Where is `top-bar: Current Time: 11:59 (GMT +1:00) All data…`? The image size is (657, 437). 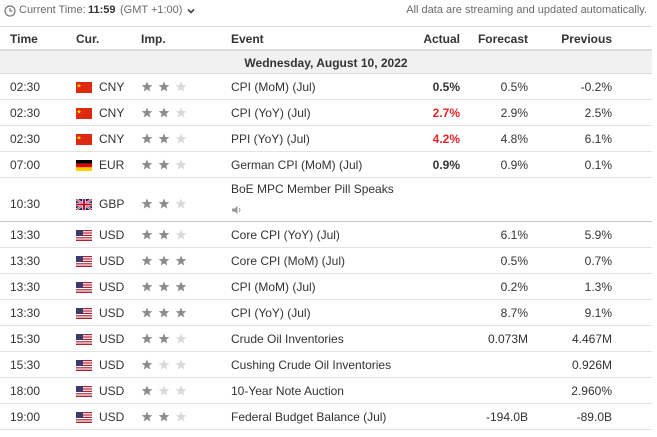
top-bar: Current Time: 11:59 (GMT +1:00) All data… is located at coordinates (328, 11).